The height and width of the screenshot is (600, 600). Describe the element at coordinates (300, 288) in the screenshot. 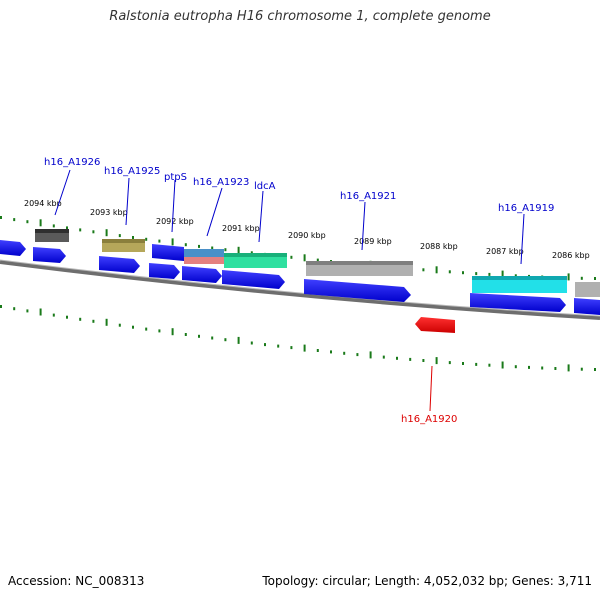

I see `genome-backbone-highlight` at that location.